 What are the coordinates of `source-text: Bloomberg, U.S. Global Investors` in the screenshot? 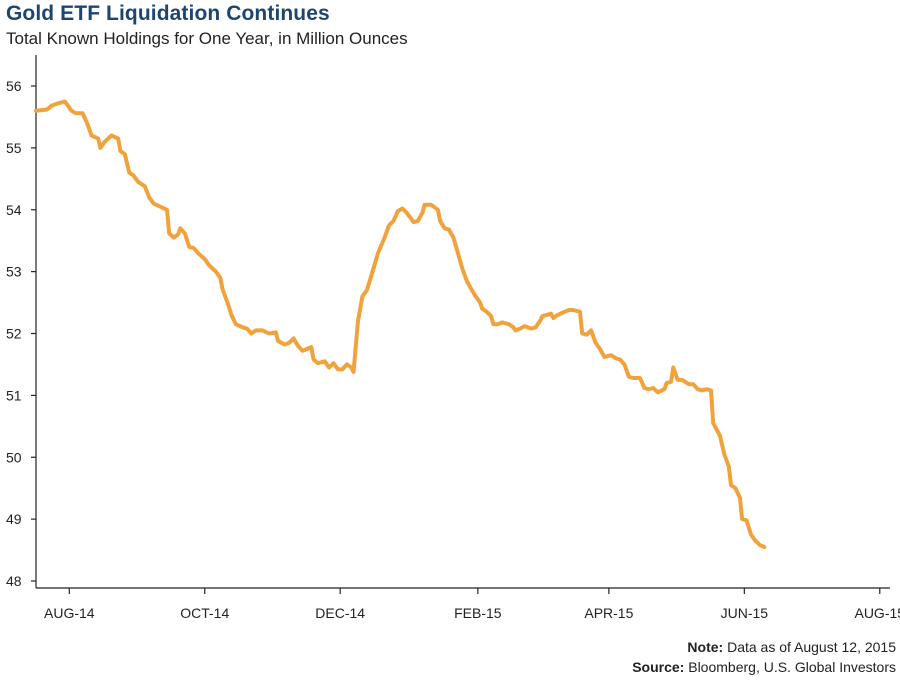 It's located at (792, 667).